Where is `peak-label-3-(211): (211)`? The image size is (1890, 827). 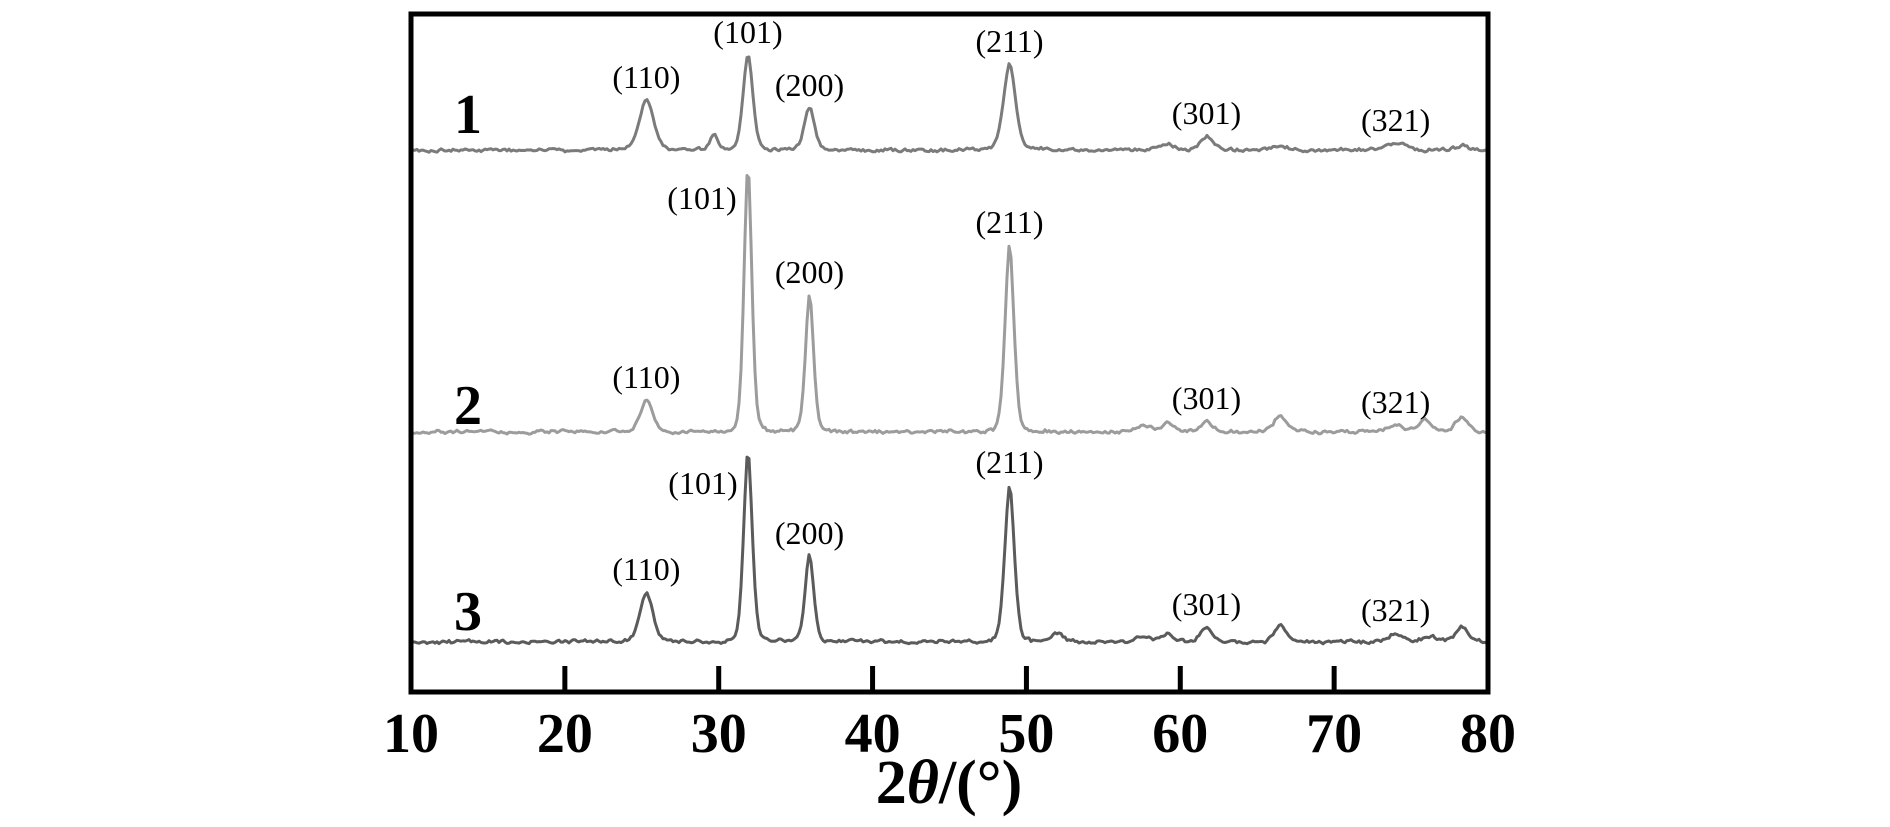
peak-label-3-(211): (211) is located at coordinates (1009, 462).